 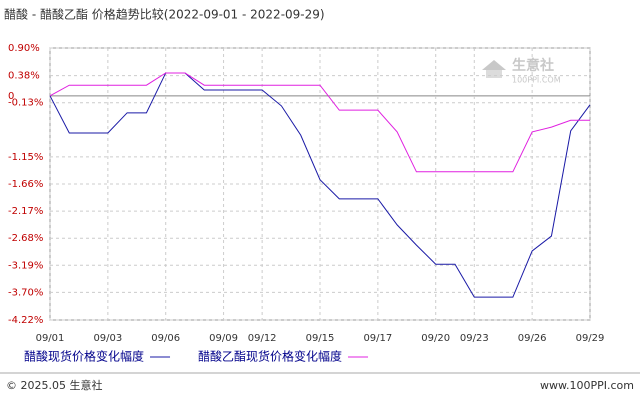 I want to click on y-tick-label: 0, so click(x=11, y=96).